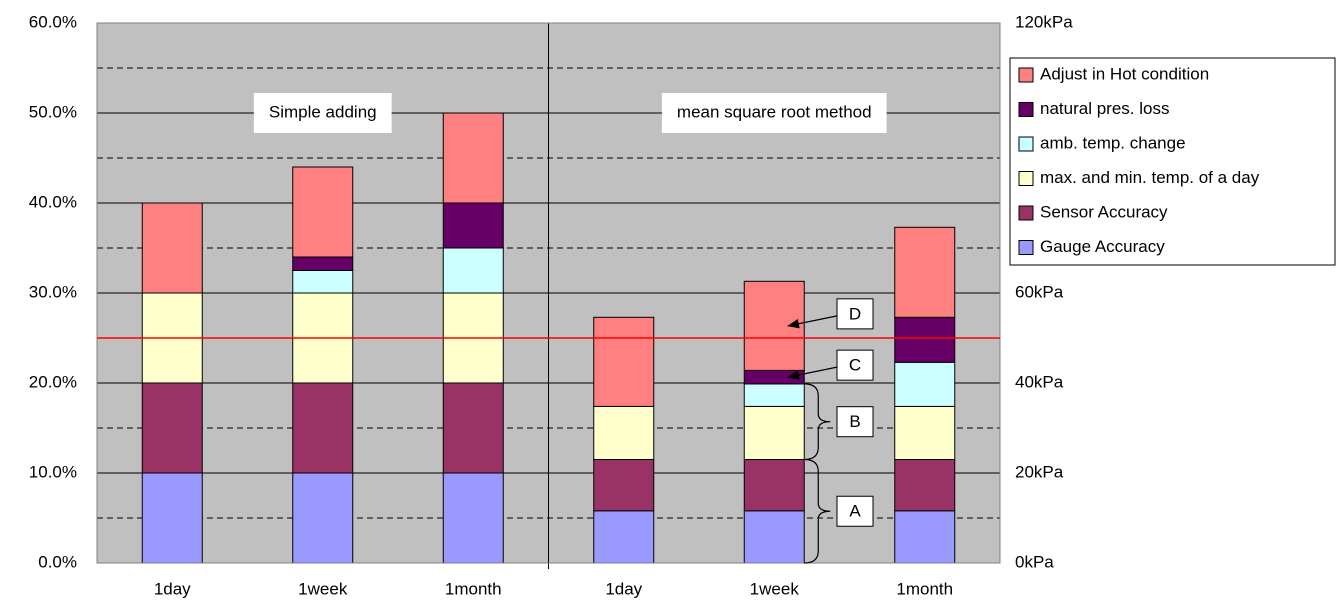 The height and width of the screenshot is (610, 1343). I want to click on y-tick-label: 60.0%, so click(53, 21).